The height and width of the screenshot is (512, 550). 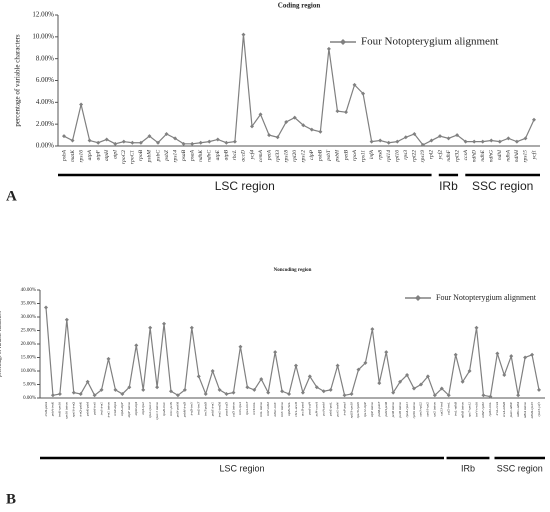 What do you see at coordinates (171, 408) in the screenshot?
I see `x-tick-label: trnC-petN` at bounding box center [171, 408].